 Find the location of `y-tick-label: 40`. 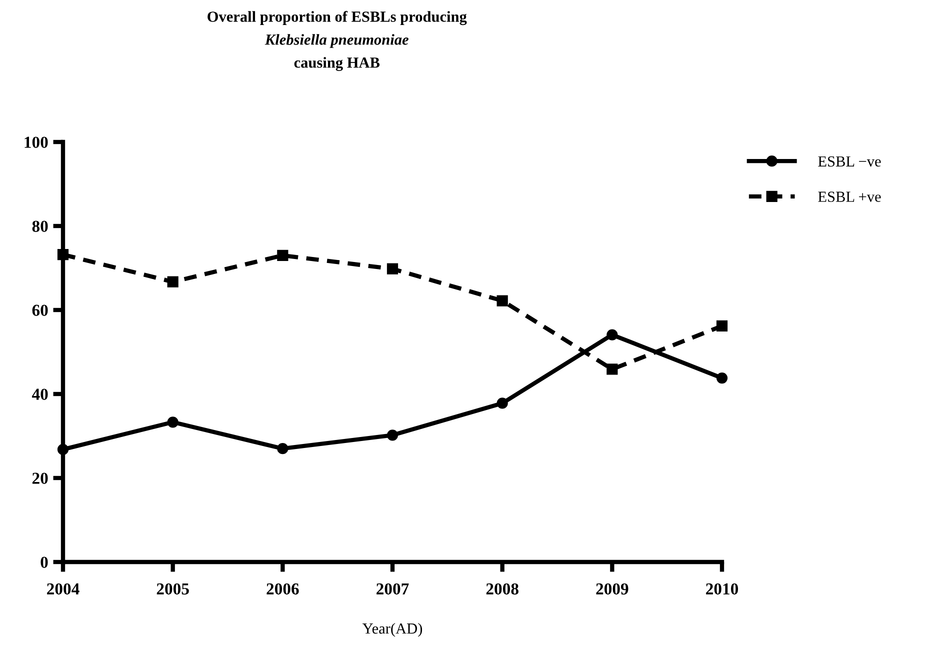

y-tick-label: 40 is located at coordinates (40, 394).